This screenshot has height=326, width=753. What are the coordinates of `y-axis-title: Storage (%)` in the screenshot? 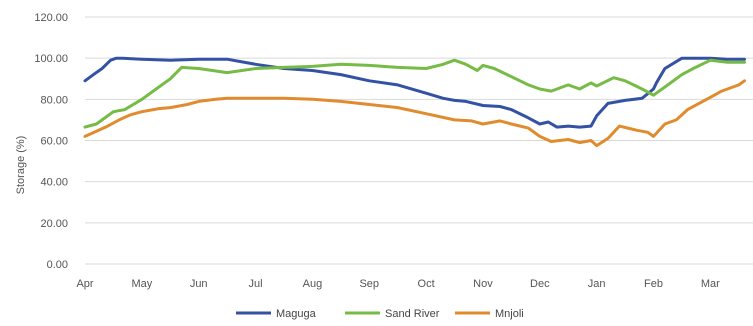 It's located at (21, 165).